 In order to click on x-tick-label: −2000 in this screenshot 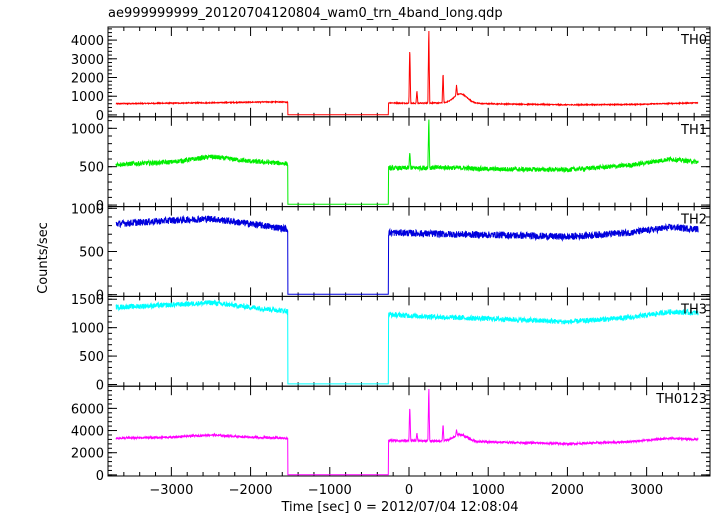, I will do `click(251, 490)`.